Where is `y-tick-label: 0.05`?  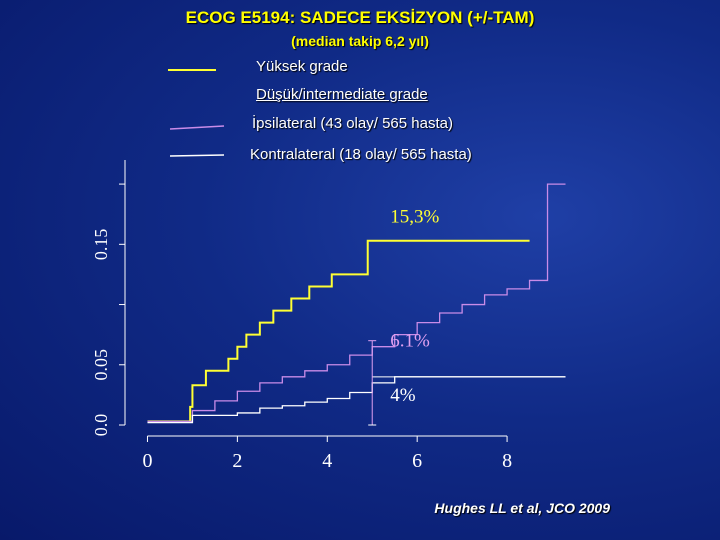
y-tick-label: 0.05 is located at coordinates (101, 365).